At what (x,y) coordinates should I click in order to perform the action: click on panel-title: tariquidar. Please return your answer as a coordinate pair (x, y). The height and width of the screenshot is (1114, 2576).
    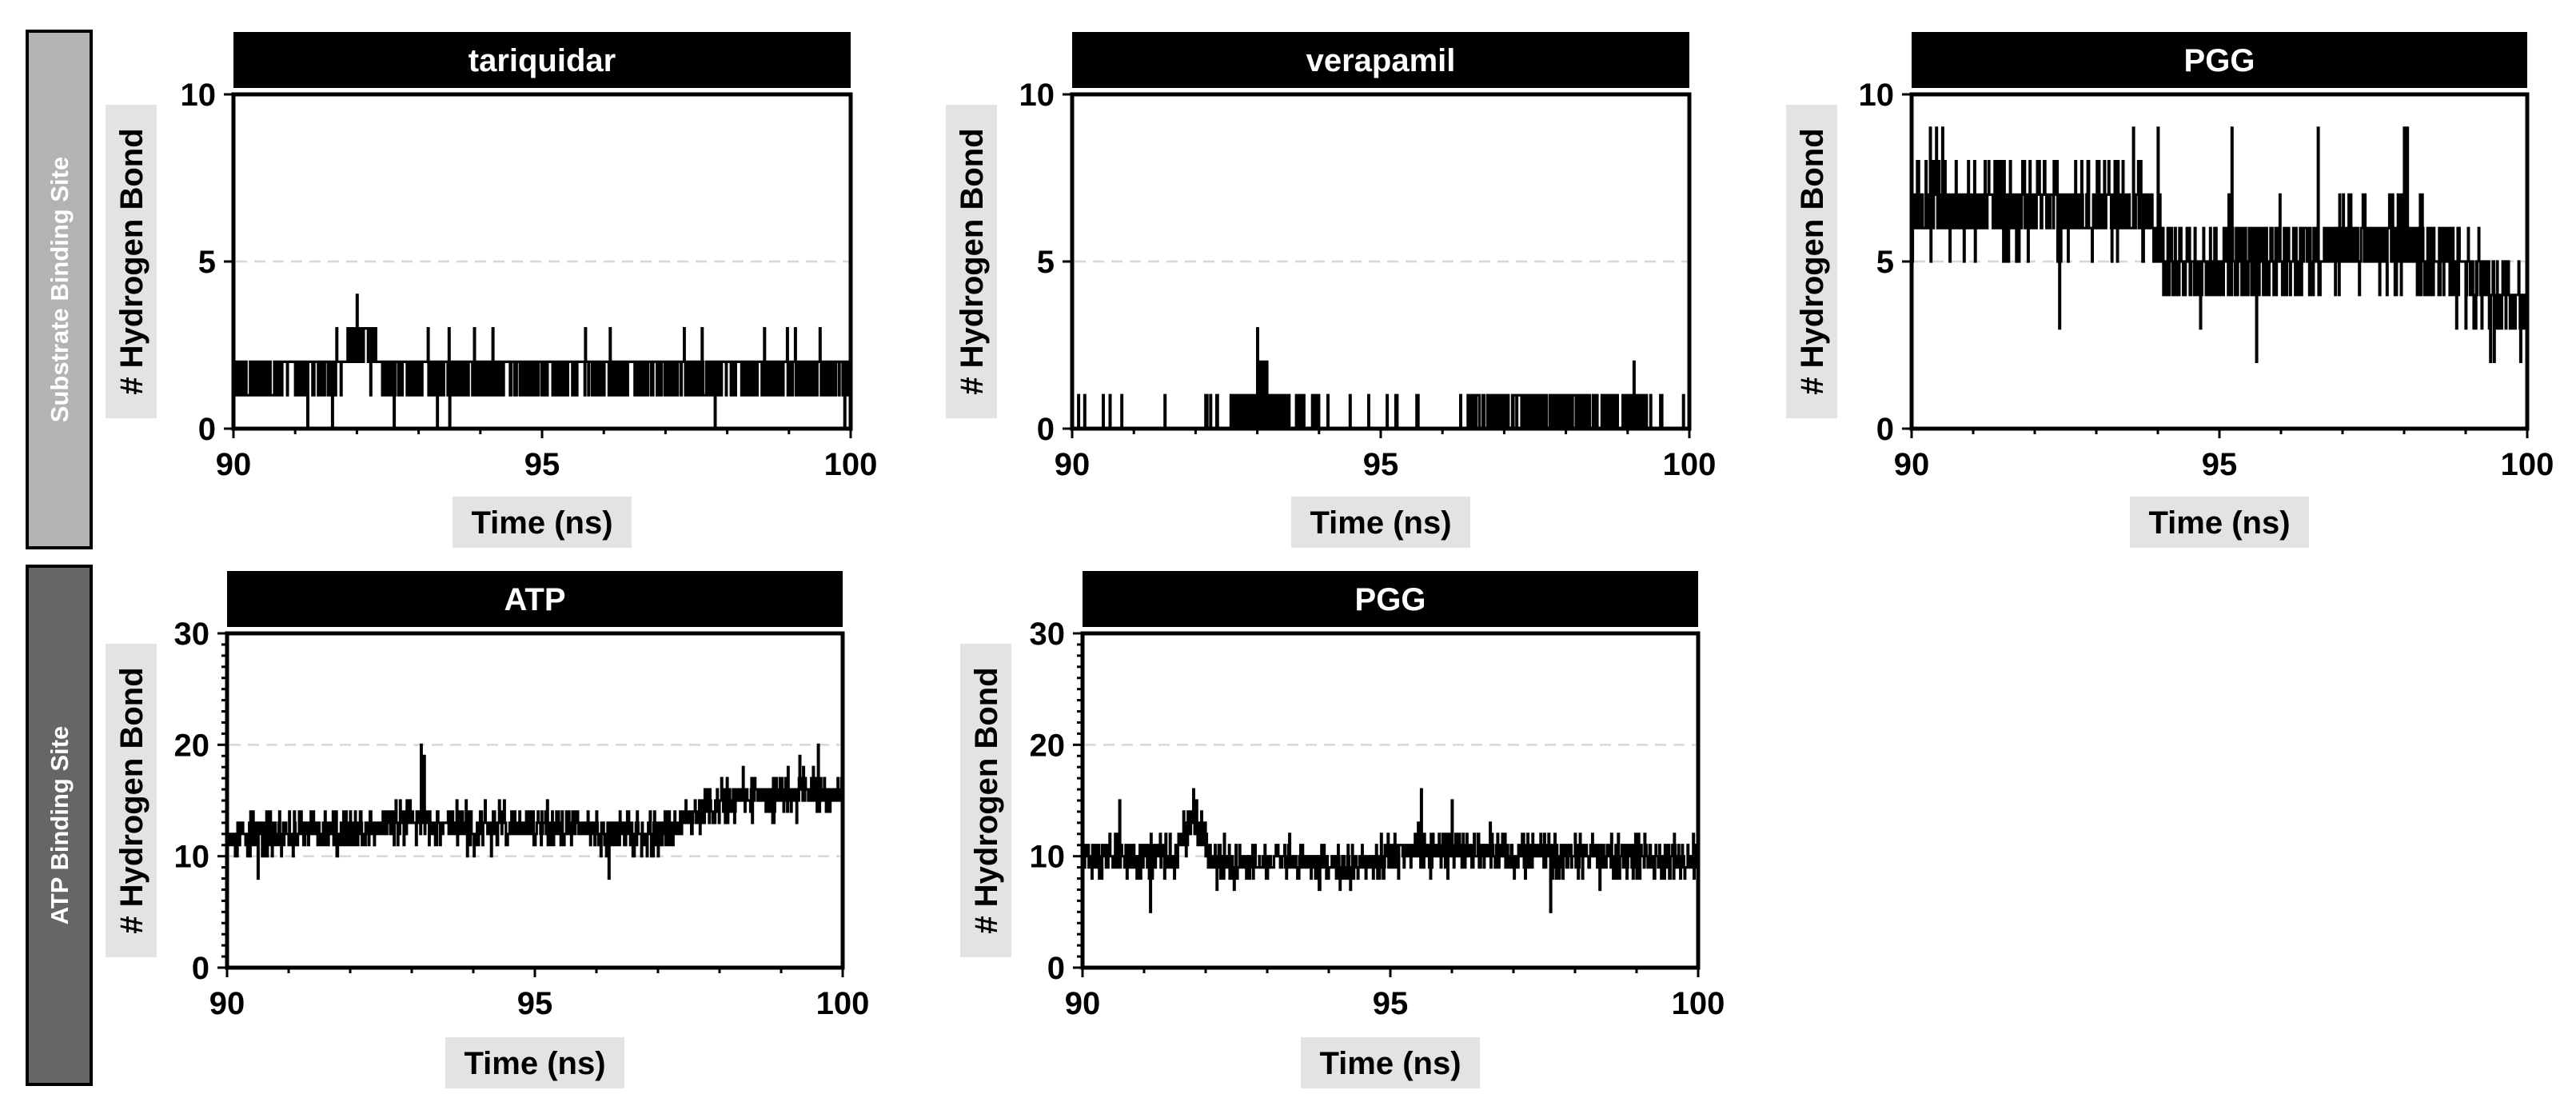
    Looking at the image, I should click on (542, 60).